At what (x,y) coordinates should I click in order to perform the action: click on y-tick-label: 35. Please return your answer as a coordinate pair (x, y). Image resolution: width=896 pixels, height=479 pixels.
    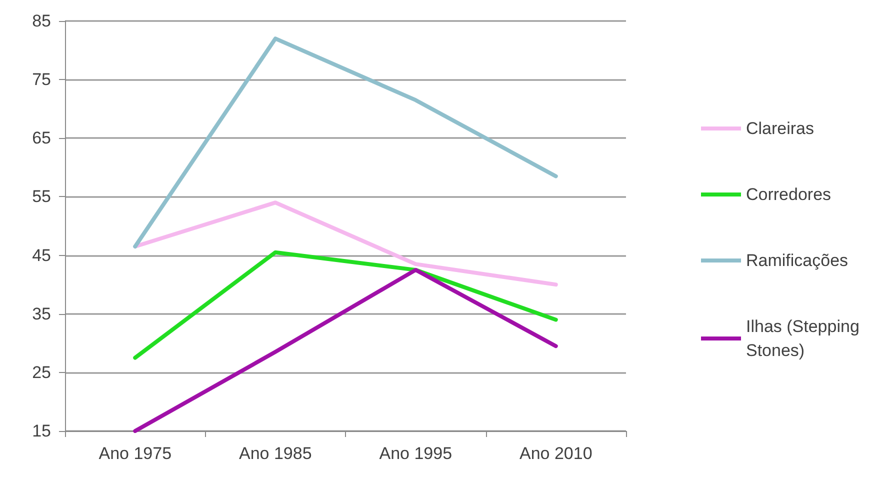
    Looking at the image, I should click on (41, 314).